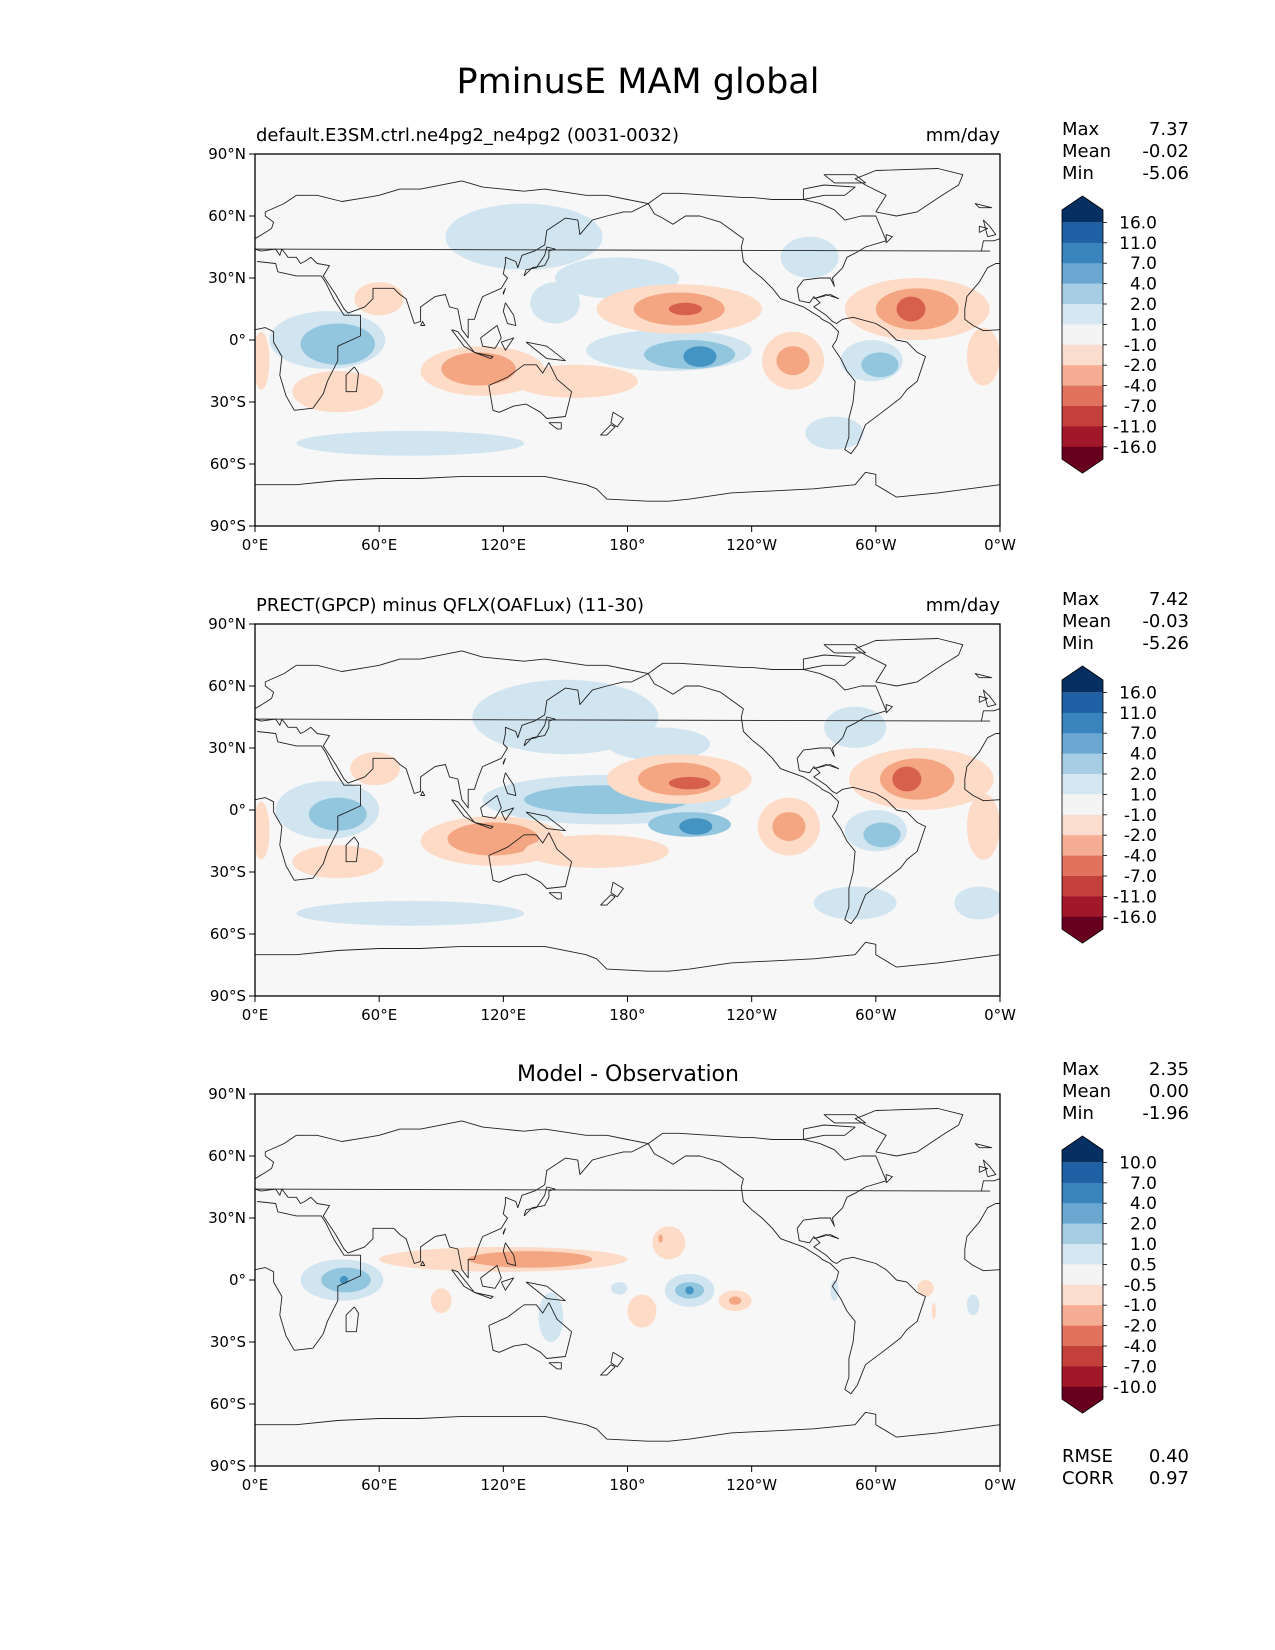  Describe the element at coordinates (1138, 244) in the screenshot. I see `colorbar-level-label: 11.0` at that location.